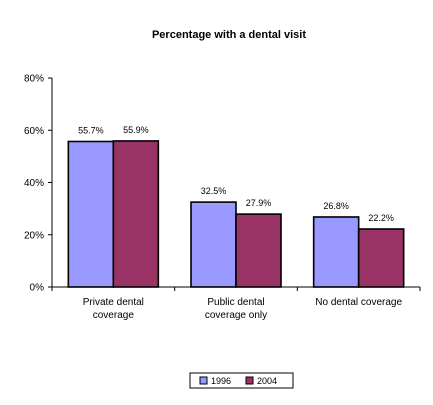  Describe the element at coordinates (214, 191) in the screenshot. I see `data-label: 32.5%` at that location.